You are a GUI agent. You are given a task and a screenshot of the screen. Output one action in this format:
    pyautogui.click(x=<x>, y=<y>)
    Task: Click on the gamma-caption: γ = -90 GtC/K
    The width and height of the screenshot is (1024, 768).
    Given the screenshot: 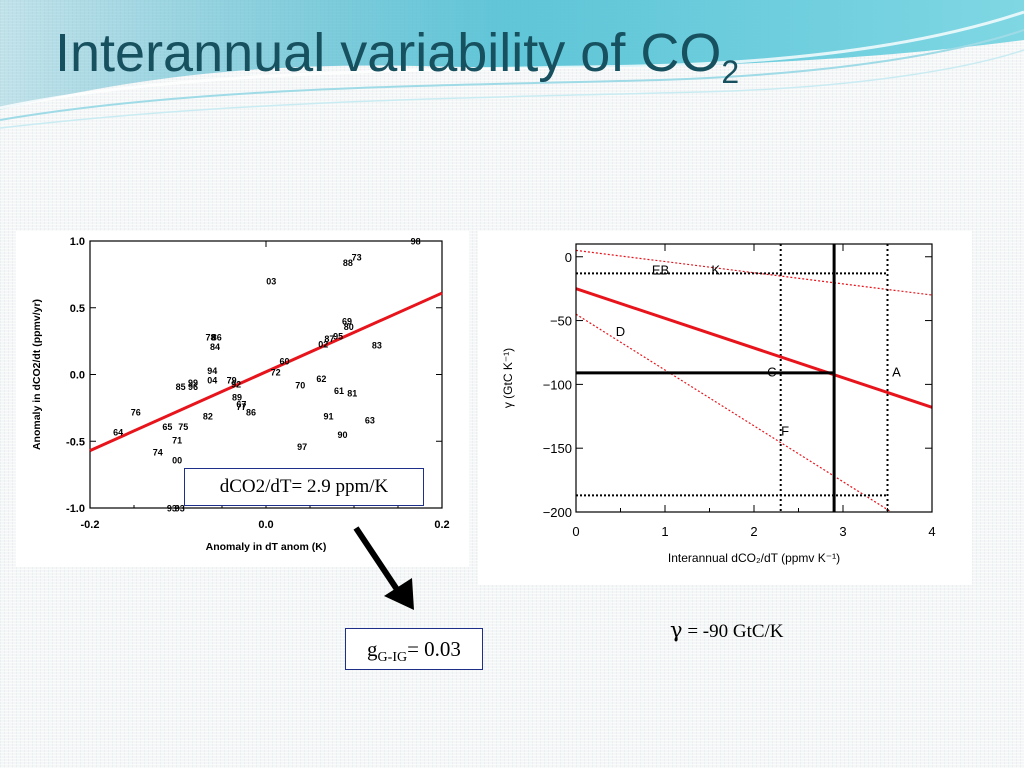 What is the action you would take?
    pyautogui.click(x=727, y=630)
    